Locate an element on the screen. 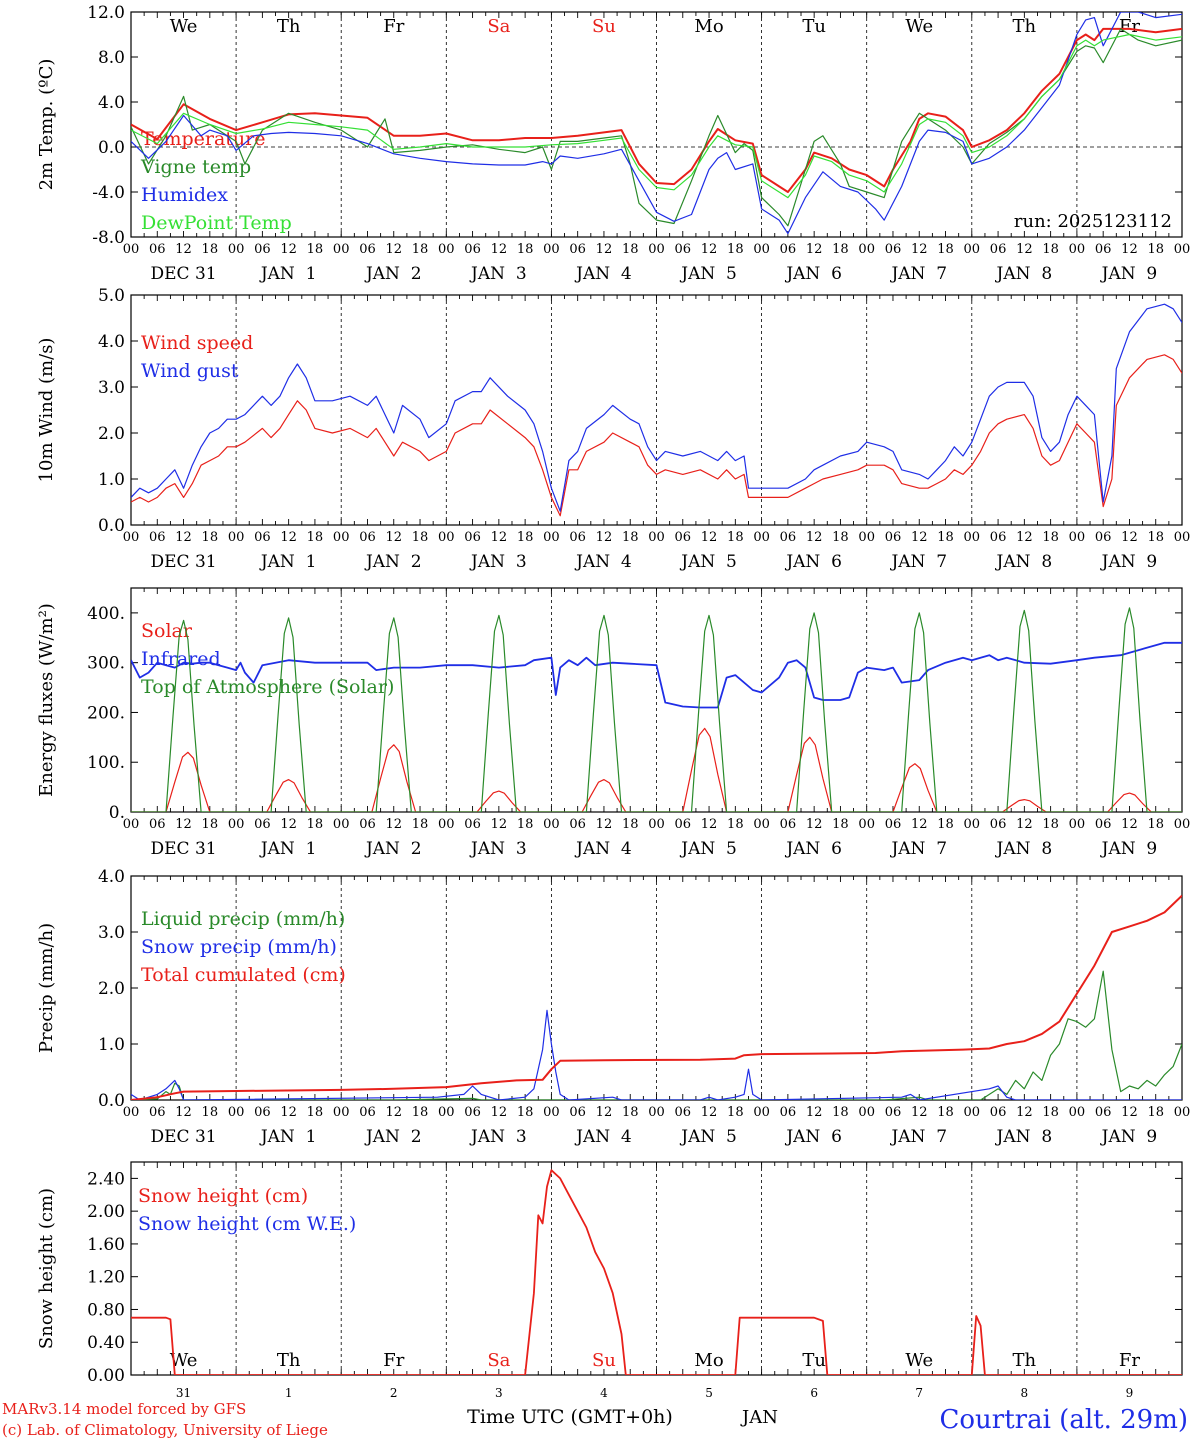 The image size is (1194, 1440). y-tick-label: 2.0 is located at coordinates (111, 434).